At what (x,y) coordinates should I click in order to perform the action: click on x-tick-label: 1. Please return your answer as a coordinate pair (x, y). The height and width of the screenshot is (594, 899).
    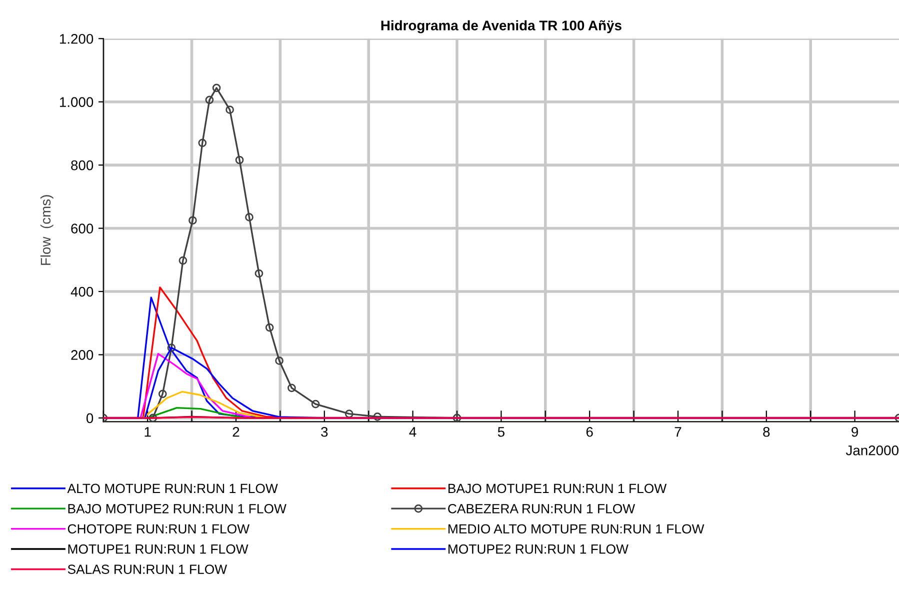
    Looking at the image, I should click on (147, 432).